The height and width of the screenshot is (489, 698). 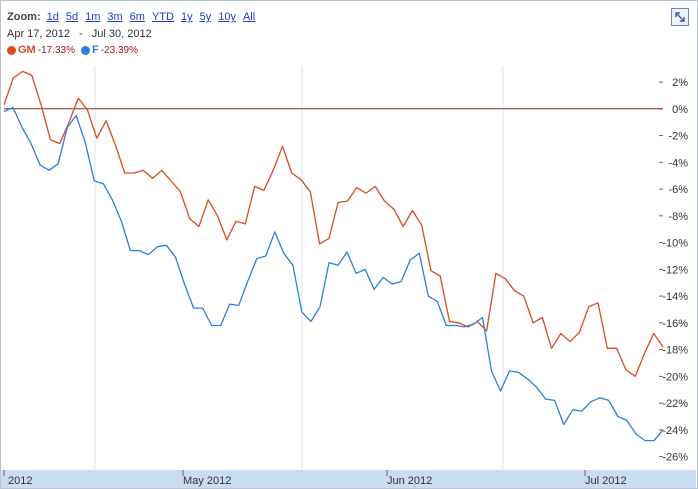 What do you see at coordinates (52, 17) in the screenshot?
I see `zoom-1d-link: 1d` at bounding box center [52, 17].